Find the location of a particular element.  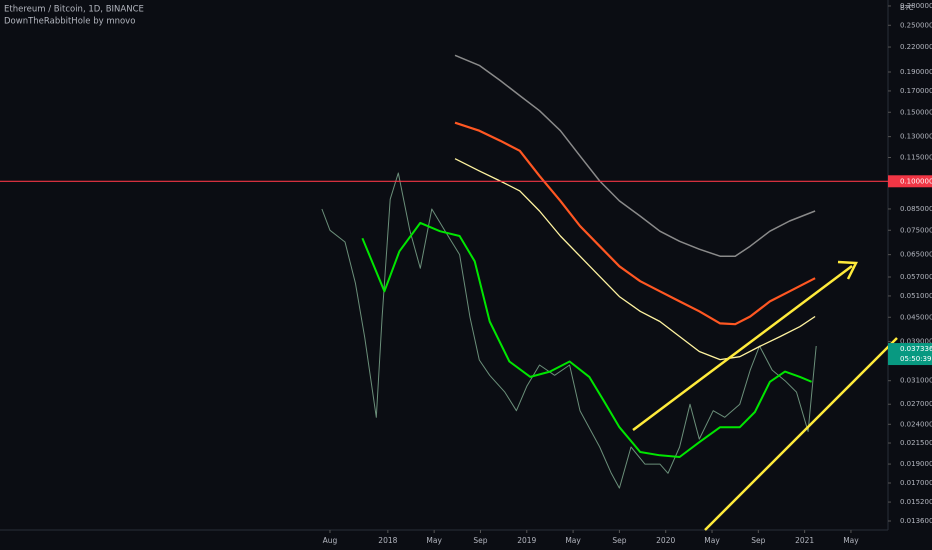

unit-label: BTC is located at coordinates (907, 8).